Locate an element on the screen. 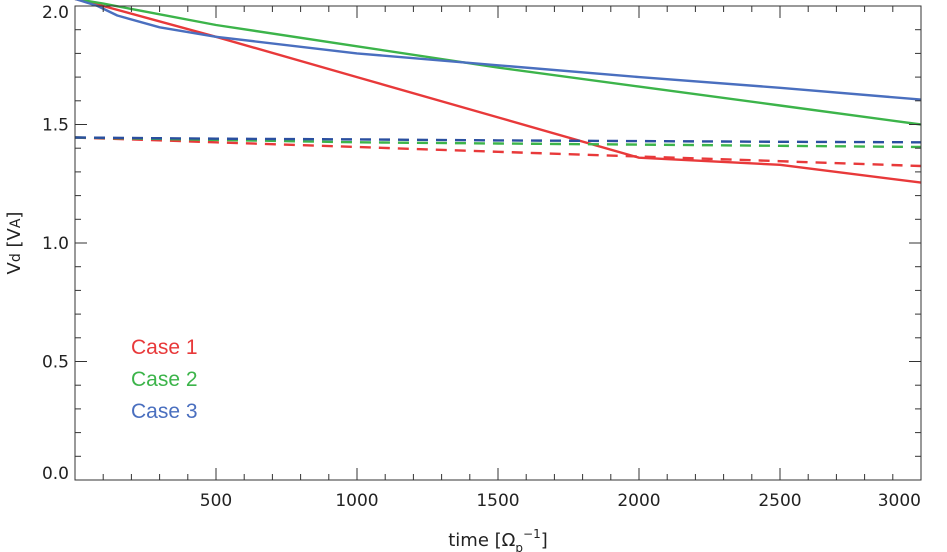  legend: Case 1 Case 2 Case 3 is located at coordinates (164, 379).